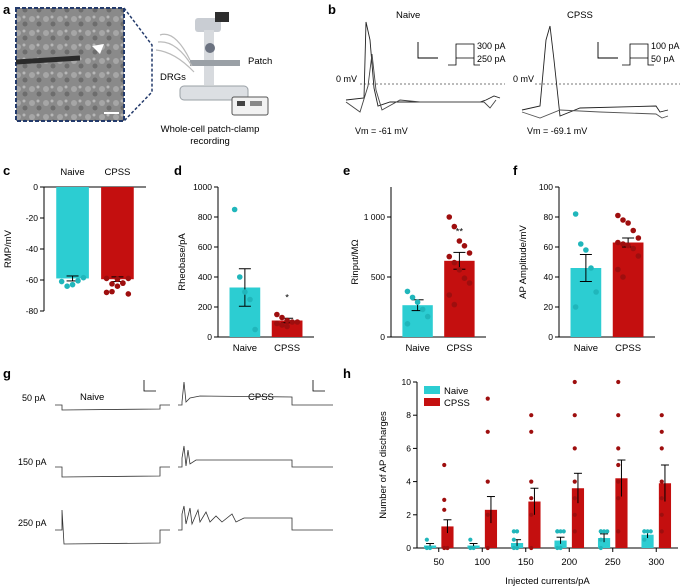 This screenshot has width=685, height=588. Describe the element at coordinates (432, 390) in the screenshot. I see `h-legend-swatch-naive` at that location.